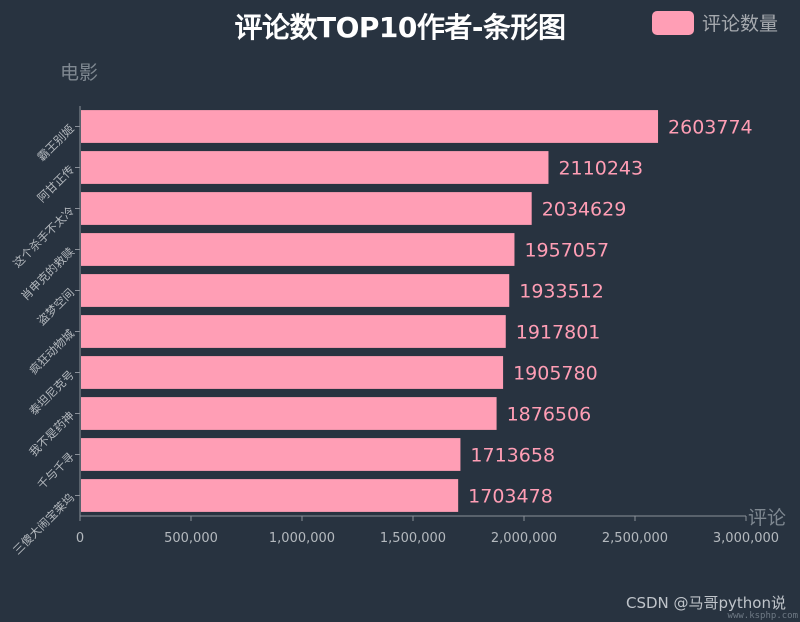  Describe the element at coordinates (555, 374) in the screenshot. I see `bar-value-label: 1905780` at that location.